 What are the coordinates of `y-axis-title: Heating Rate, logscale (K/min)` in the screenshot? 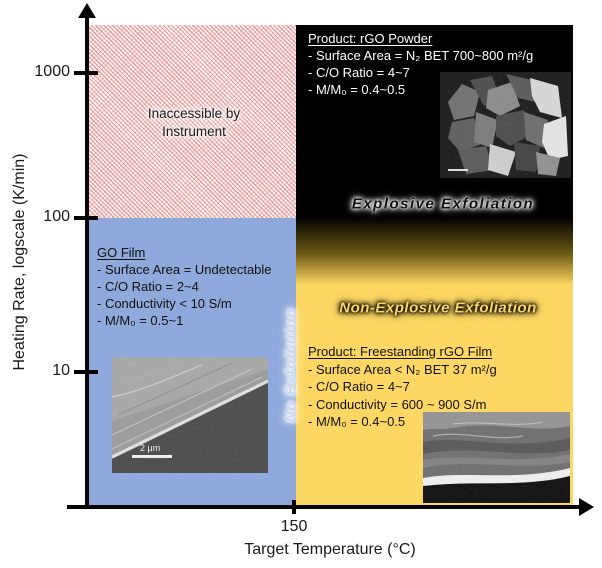 It's located at (19, 262).